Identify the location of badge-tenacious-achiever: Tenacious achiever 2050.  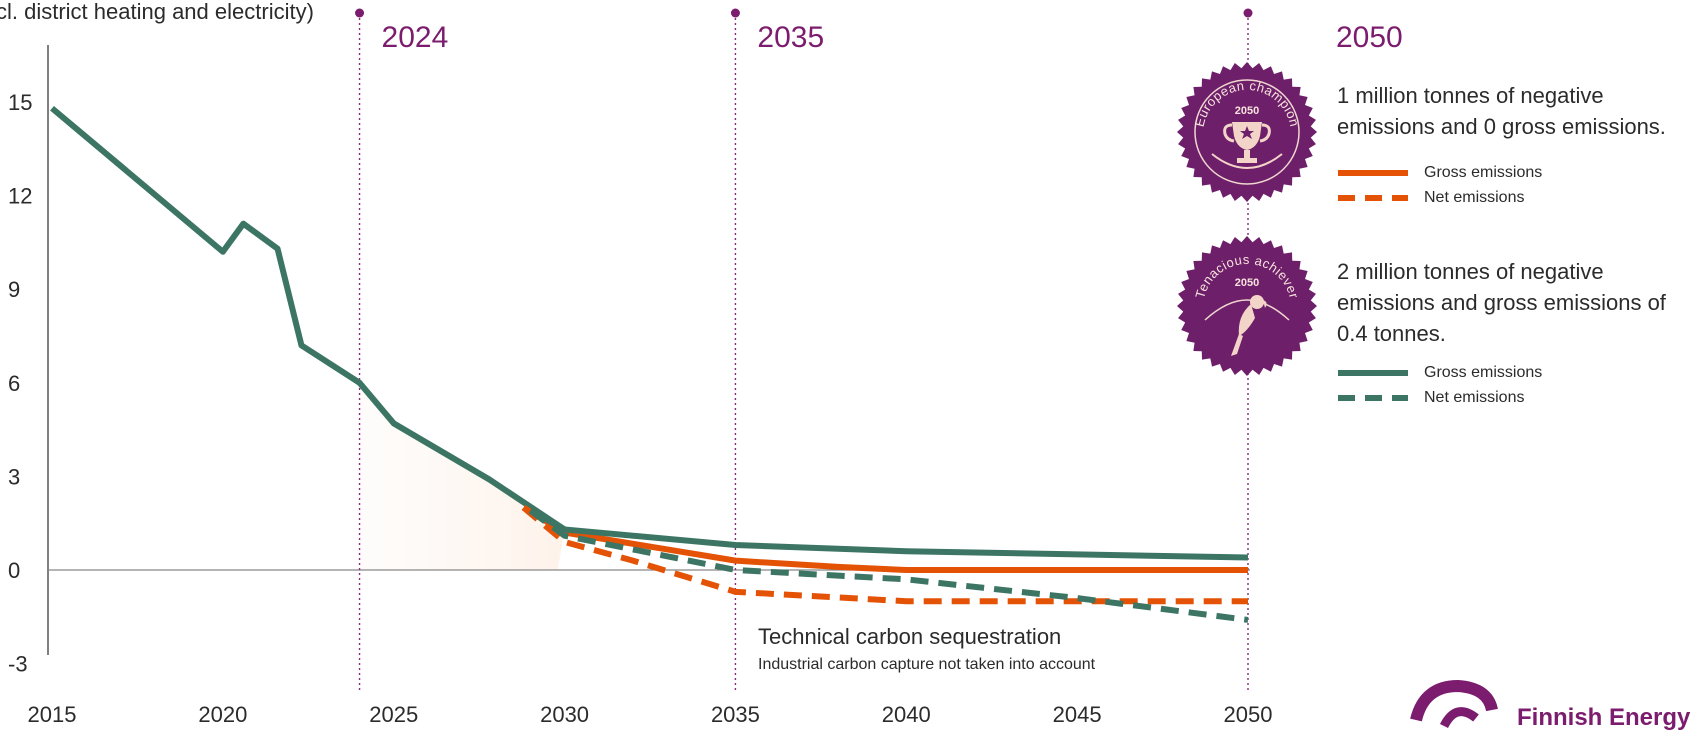
(1247, 308).